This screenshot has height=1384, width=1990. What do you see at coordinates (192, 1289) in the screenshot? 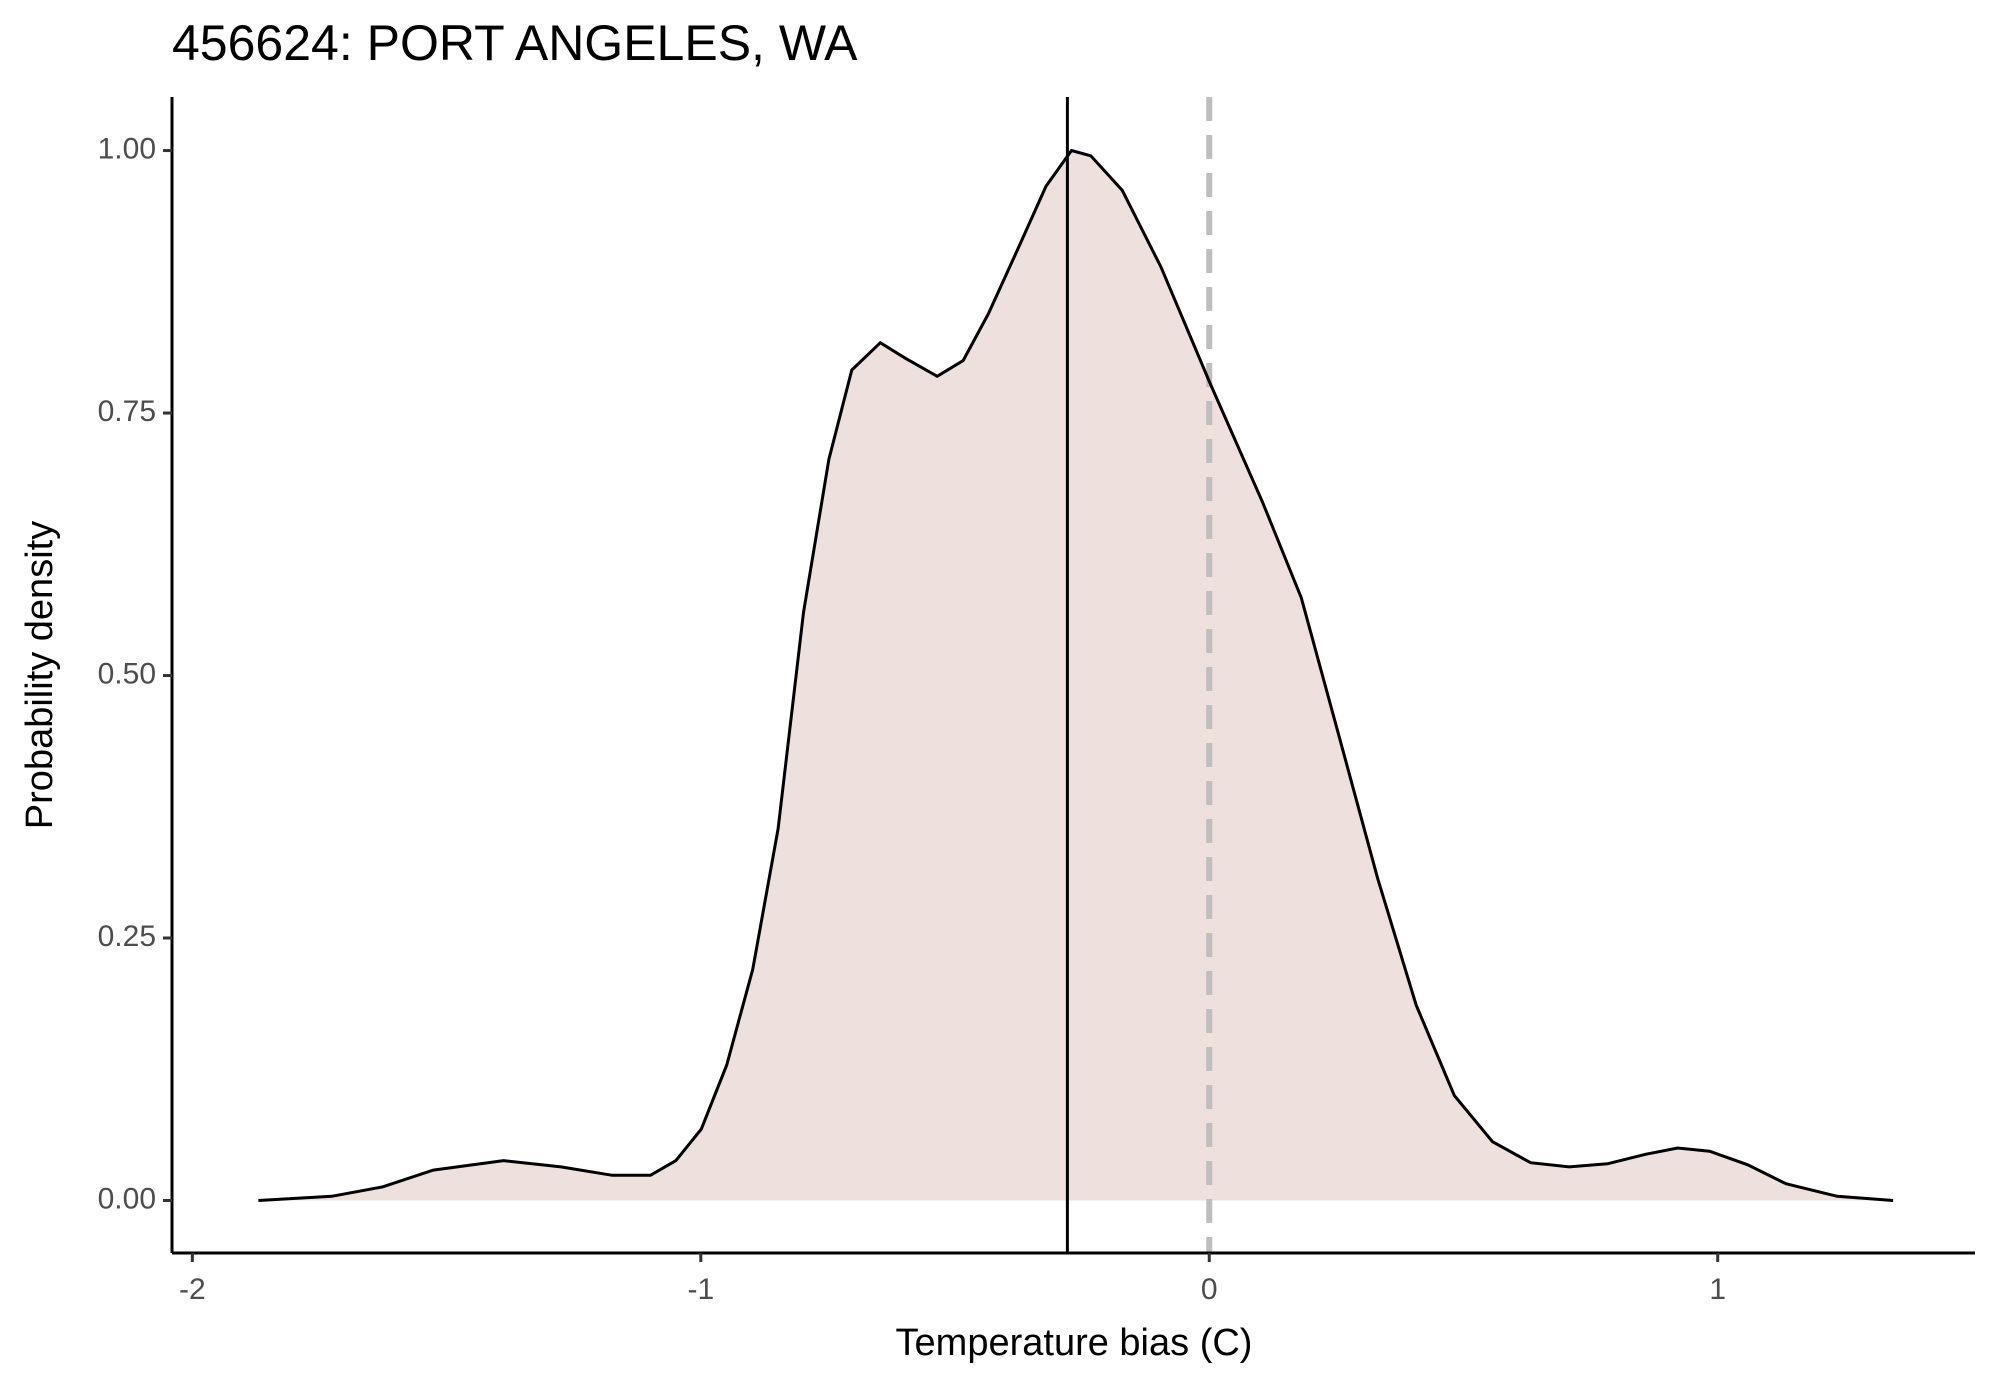
I see `x-tick-label: -2` at bounding box center [192, 1289].